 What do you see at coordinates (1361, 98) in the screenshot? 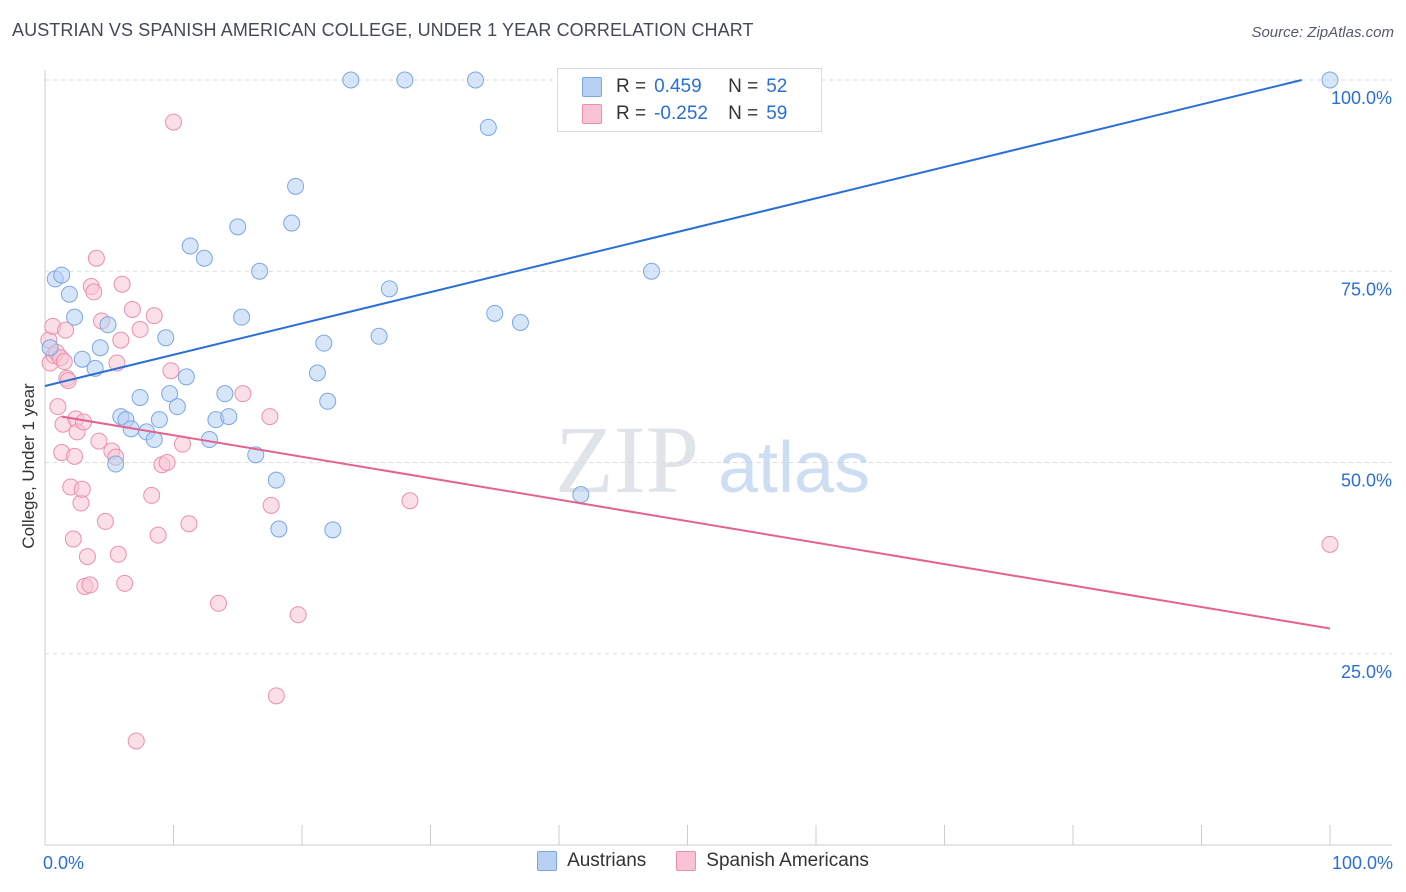
I see `y-tick-label: 100.0%` at bounding box center [1361, 98].